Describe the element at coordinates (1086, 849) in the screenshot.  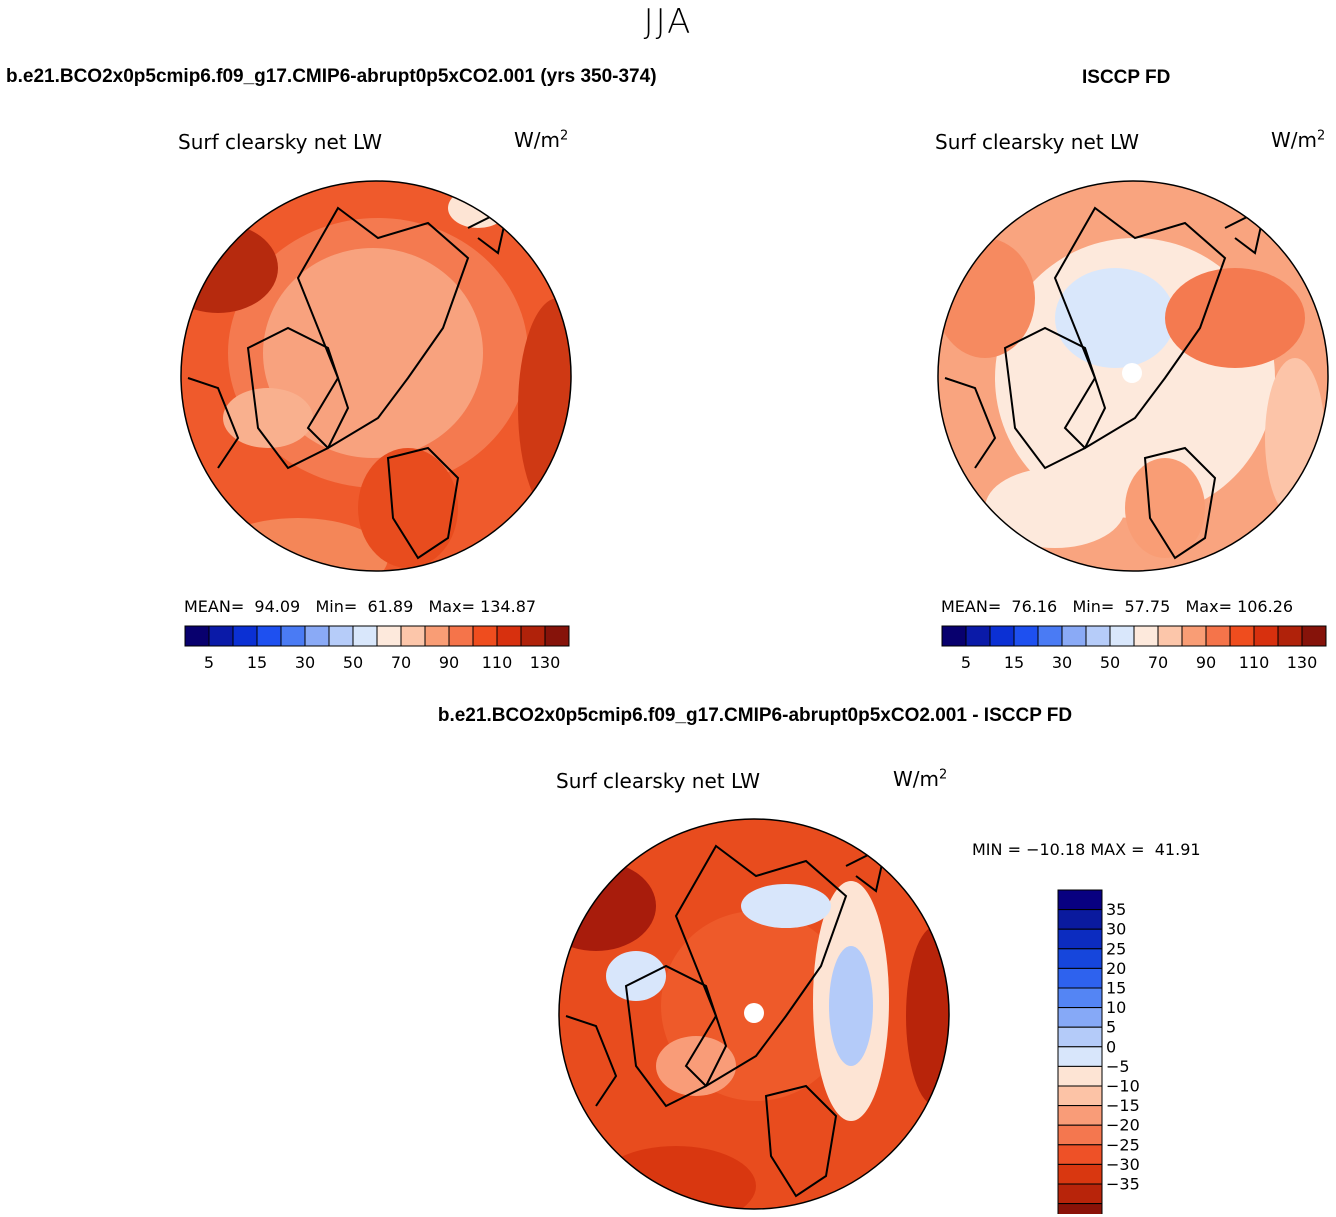
I see `diff-stats: MIN = −10.18 MAX = 41.91` at that location.